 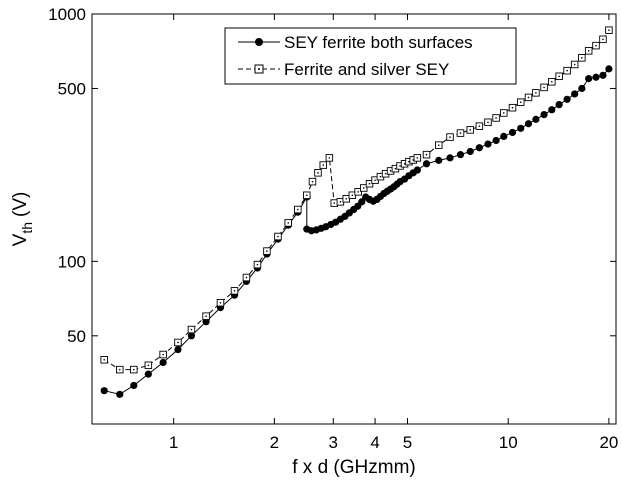 I want to click on y-axis-label-subscript: th, so click(x=27, y=228).